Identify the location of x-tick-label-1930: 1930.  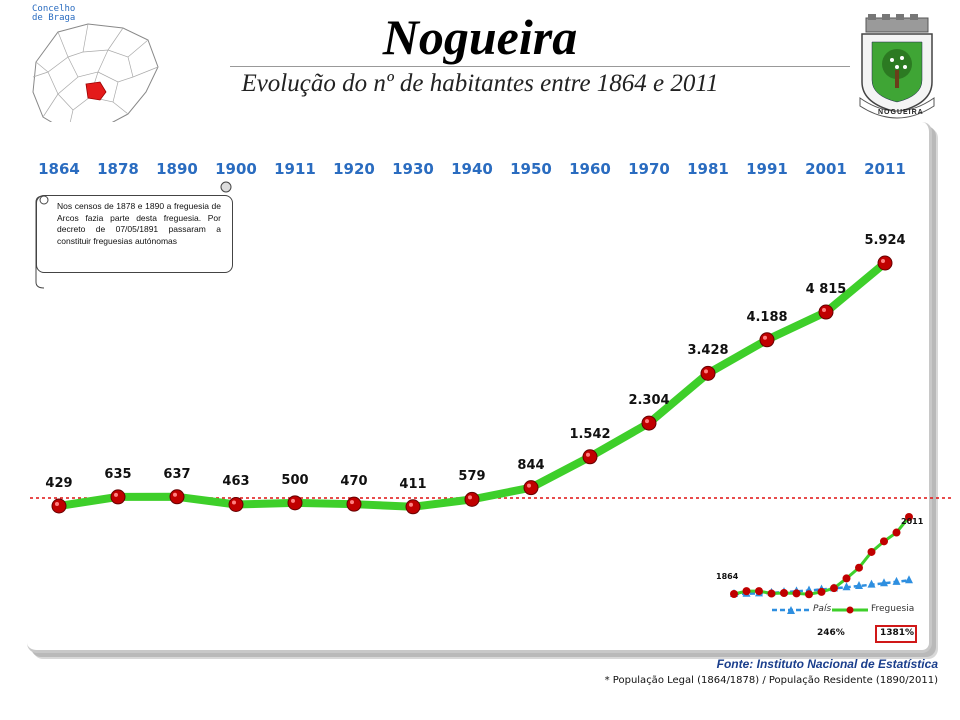
(413, 169).